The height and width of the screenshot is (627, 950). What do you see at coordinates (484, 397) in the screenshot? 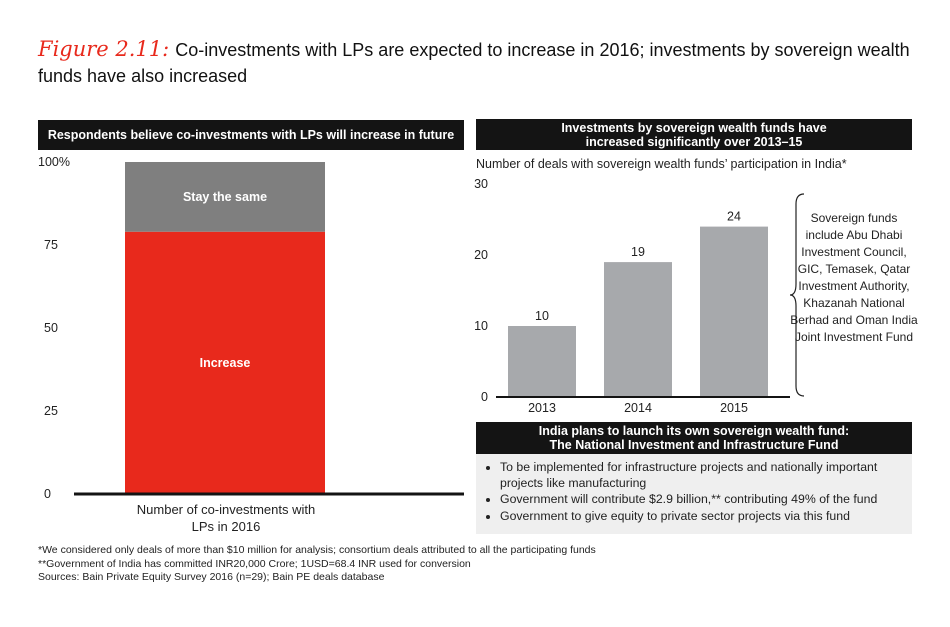
I see `right-y-tick-label: 0` at bounding box center [484, 397].